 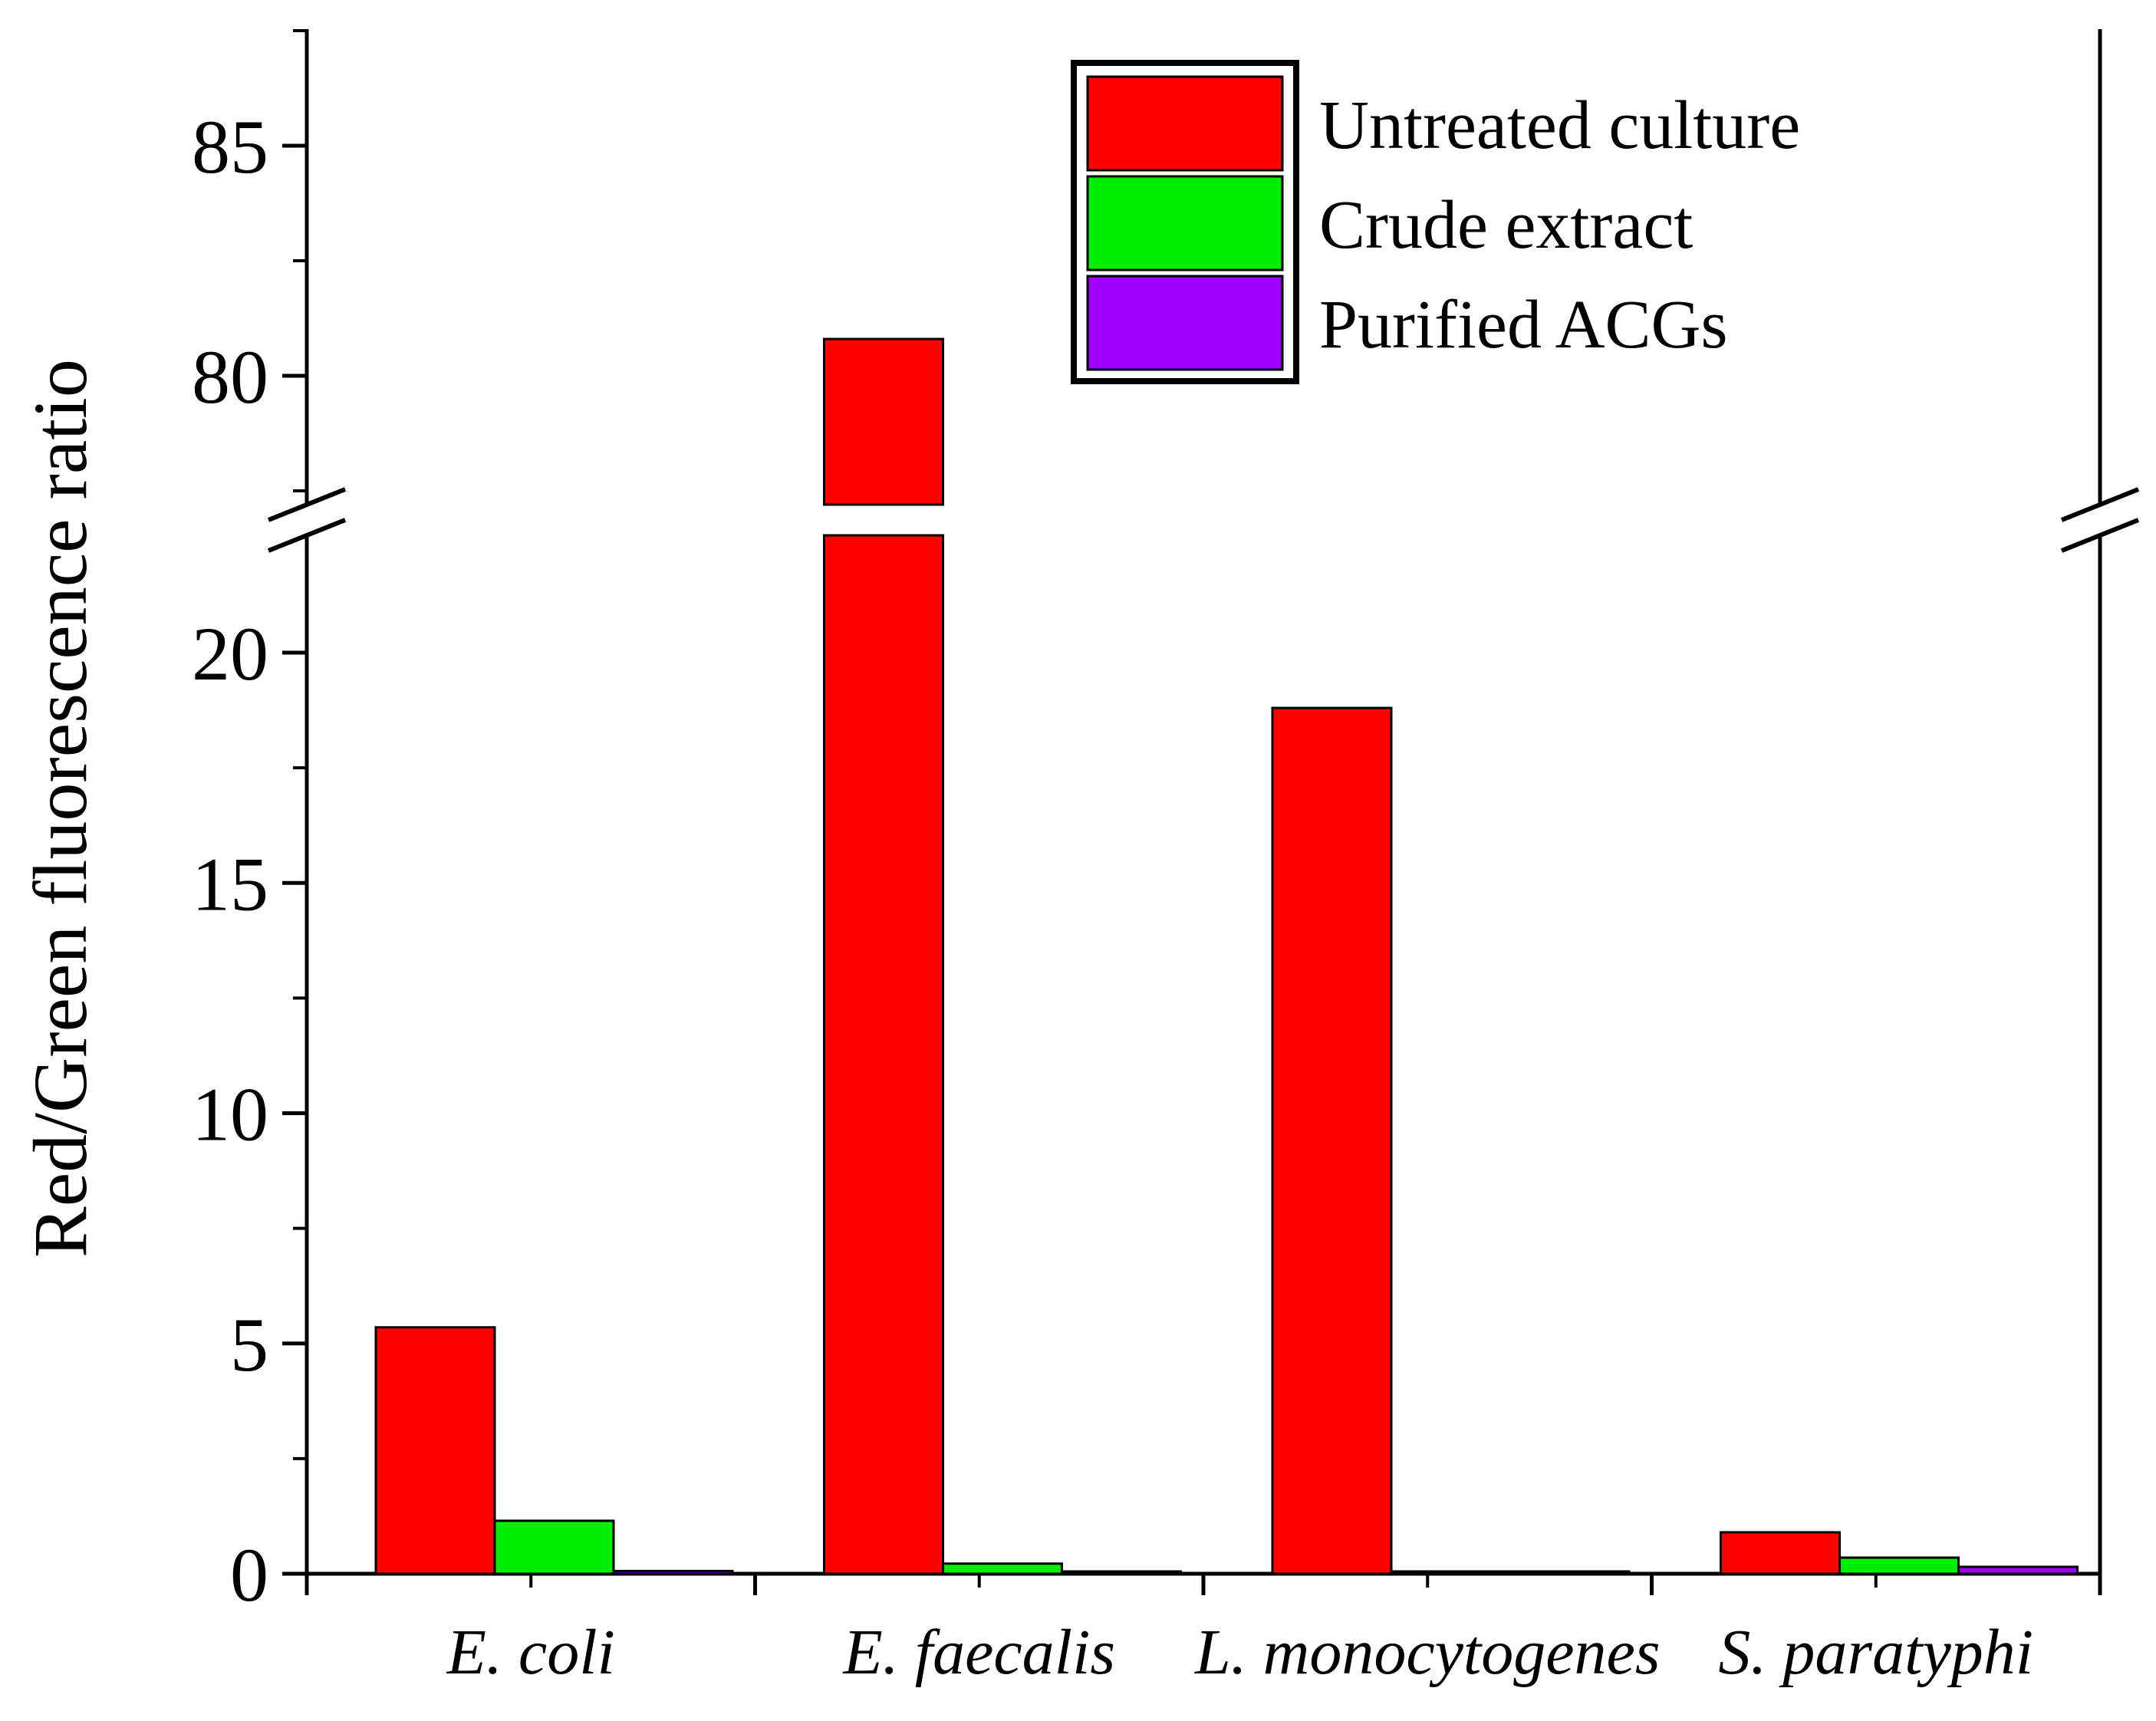 I want to click on y-tick-label: 0, so click(x=249, y=1575).